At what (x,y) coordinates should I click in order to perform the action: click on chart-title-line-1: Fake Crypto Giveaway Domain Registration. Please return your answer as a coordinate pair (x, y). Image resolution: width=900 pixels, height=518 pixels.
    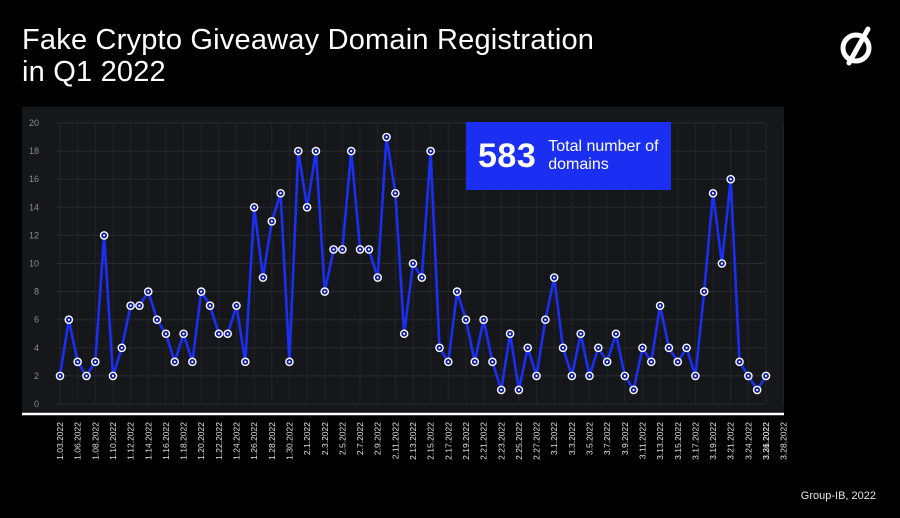
    Looking at the image, I should click on (308, 40).